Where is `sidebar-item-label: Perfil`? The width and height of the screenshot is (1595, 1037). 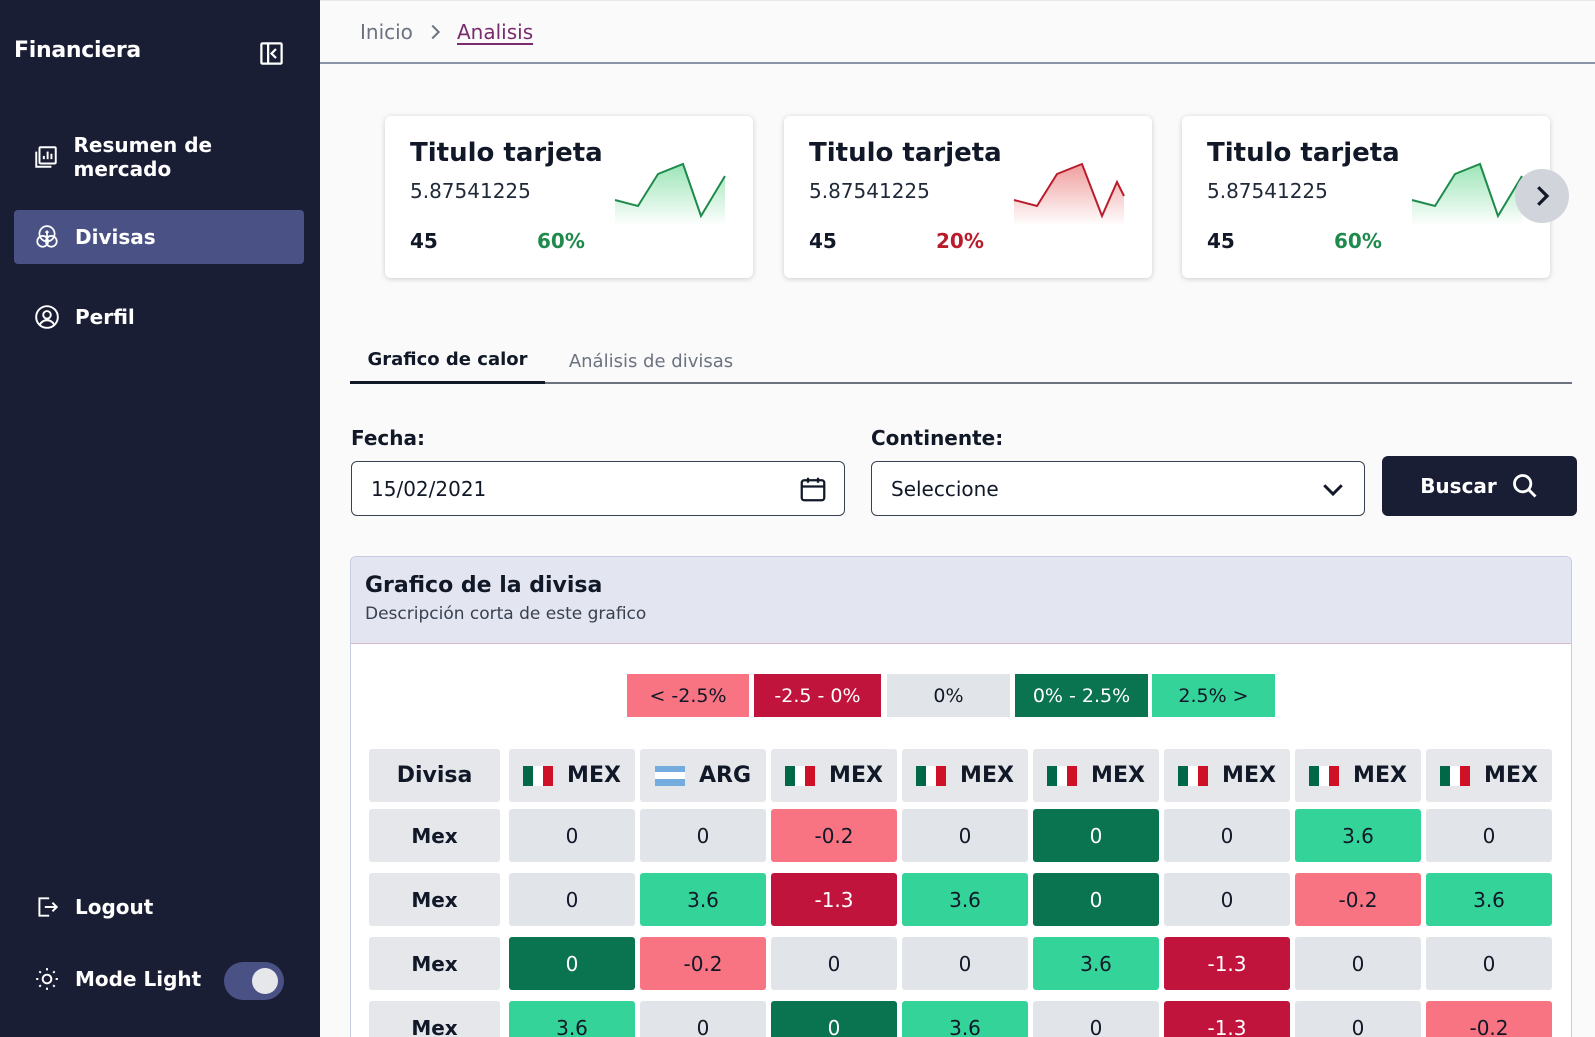 sidebar-item-label: Perfil is located at coordinates (105, 317).